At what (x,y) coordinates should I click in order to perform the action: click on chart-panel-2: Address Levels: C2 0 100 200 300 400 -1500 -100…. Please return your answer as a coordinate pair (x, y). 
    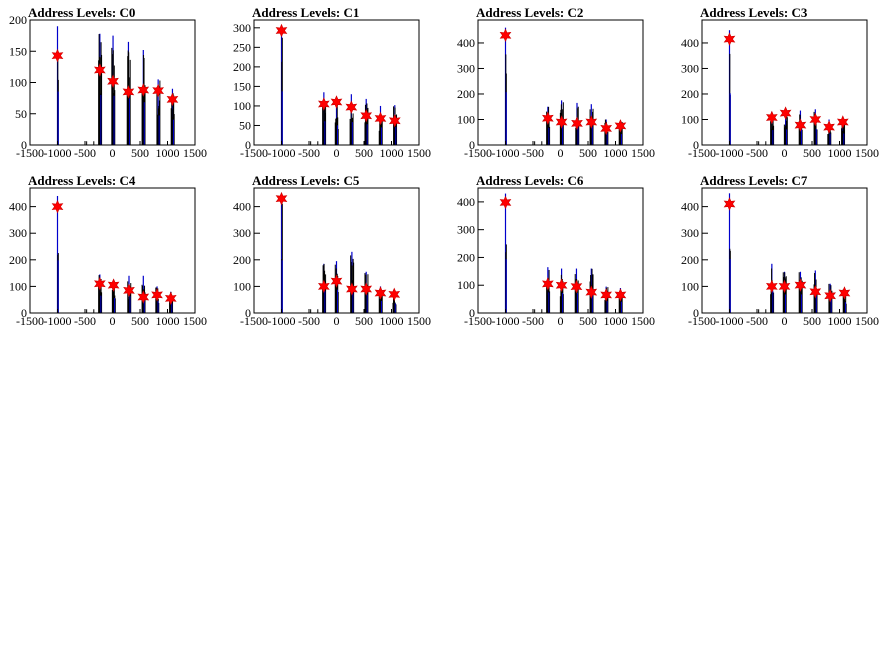
    Looking at the image, I should click on (556, 82).